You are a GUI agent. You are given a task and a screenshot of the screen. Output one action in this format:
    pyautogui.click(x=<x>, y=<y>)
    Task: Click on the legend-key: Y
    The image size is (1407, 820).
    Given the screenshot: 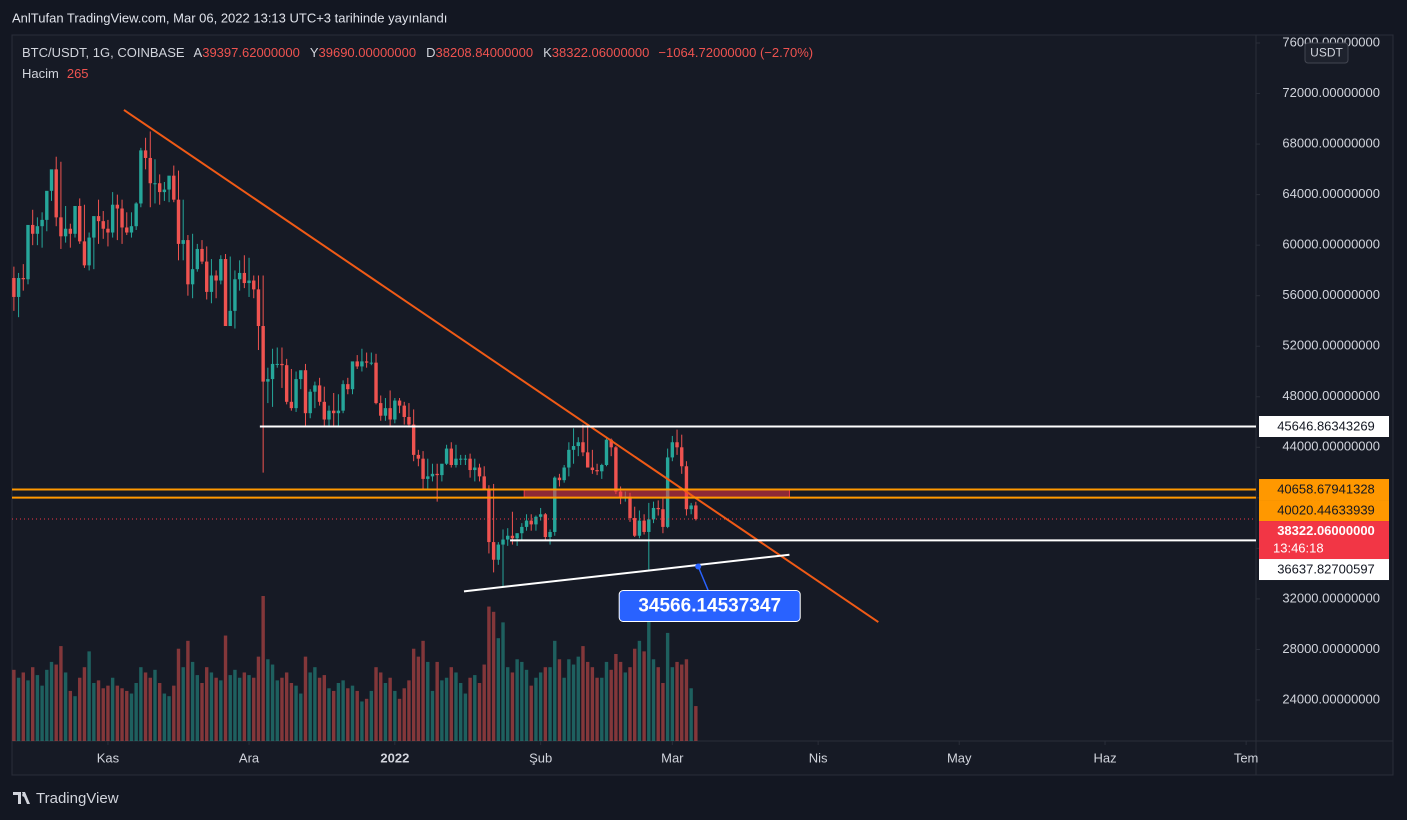 What is the action you would take?
    pyautogui.click(x=314, y=52)
    